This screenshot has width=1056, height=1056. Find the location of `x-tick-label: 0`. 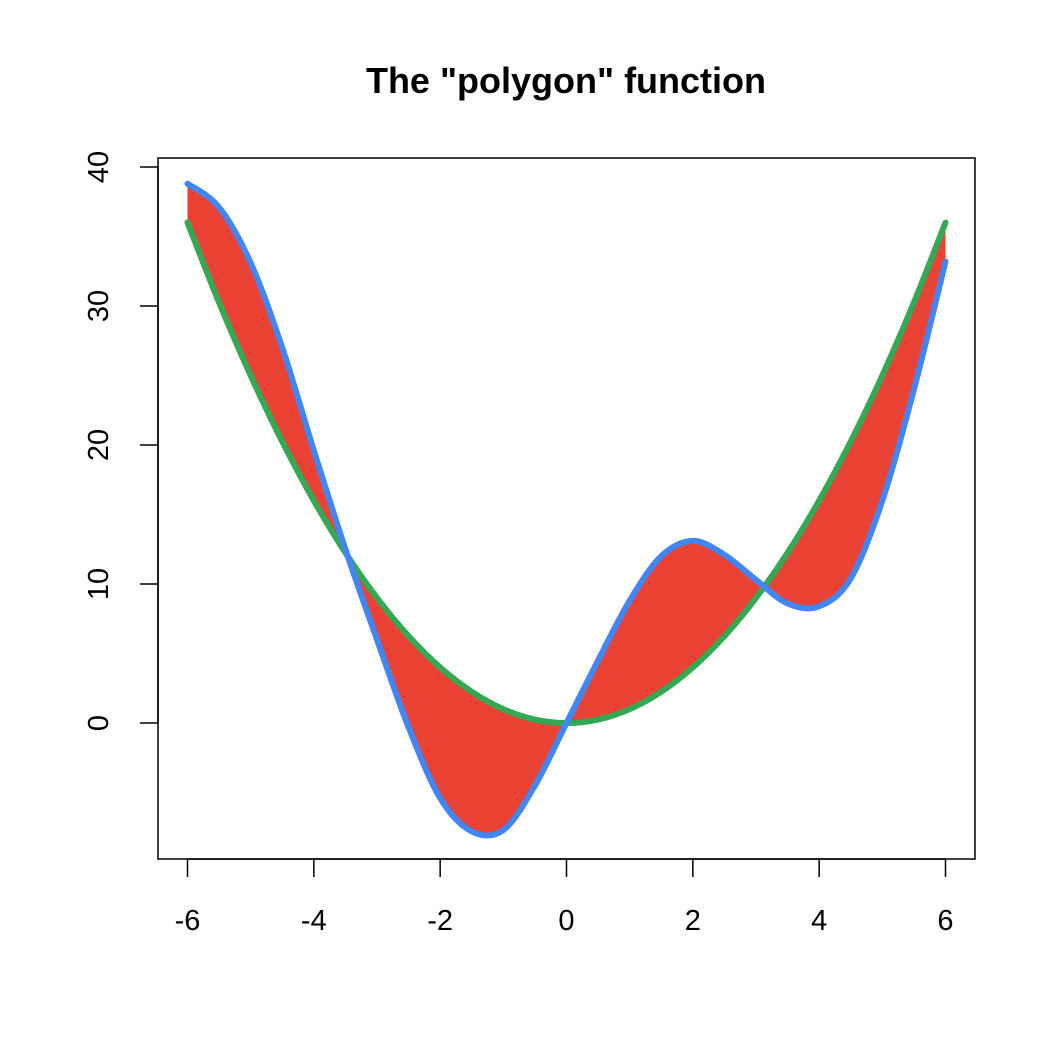

x-tick-label: 0 is located at coordinates (566, 921).